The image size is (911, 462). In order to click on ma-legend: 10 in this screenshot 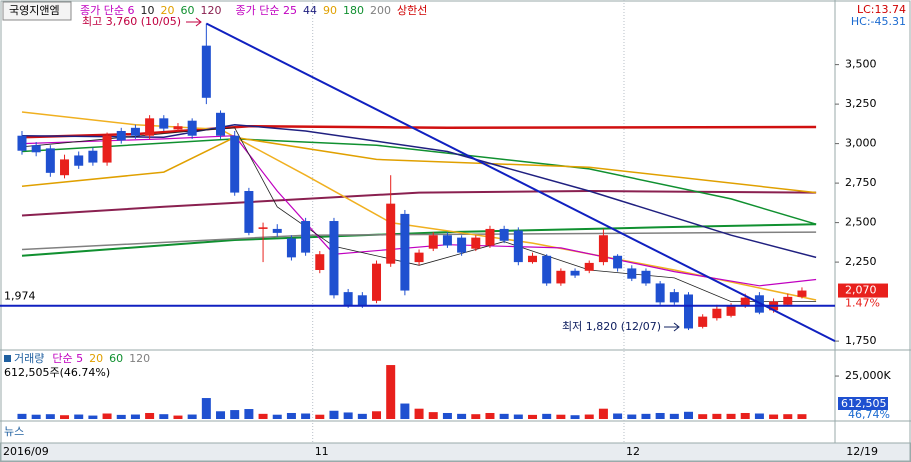, I will do `click(147, 10)`.